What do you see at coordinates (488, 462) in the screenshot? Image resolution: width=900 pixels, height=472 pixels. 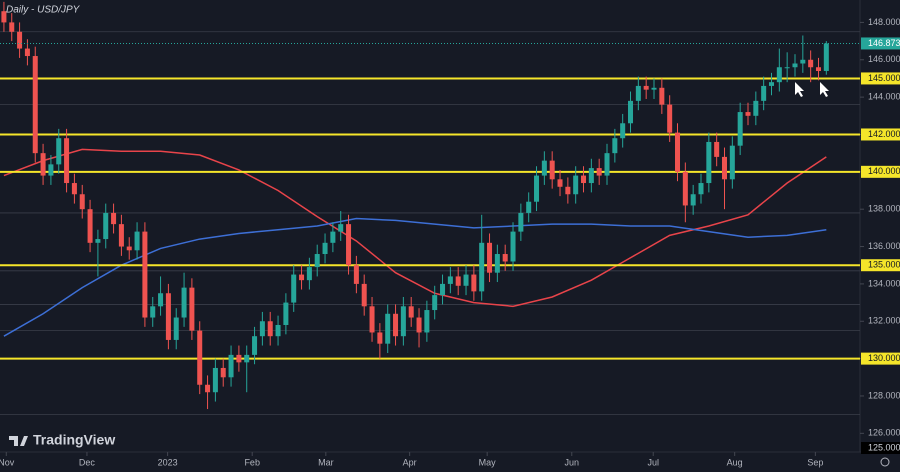 I see `x-tick-label: May` at bounding box center [488, 462].